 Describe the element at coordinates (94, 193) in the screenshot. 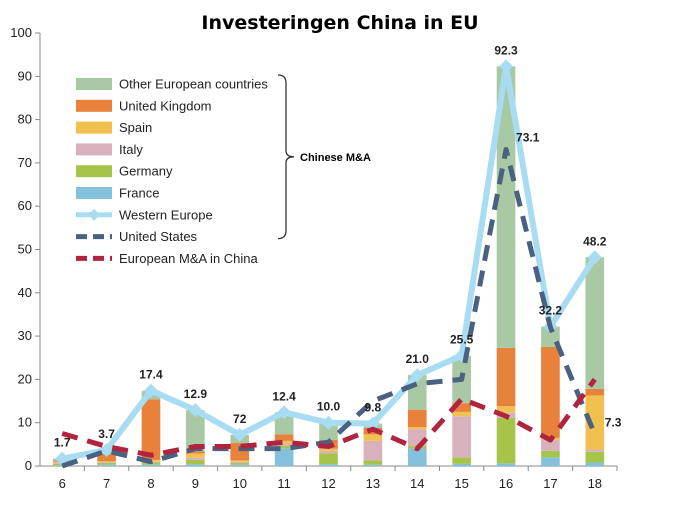

I see `legend-swatch-france` at that location.